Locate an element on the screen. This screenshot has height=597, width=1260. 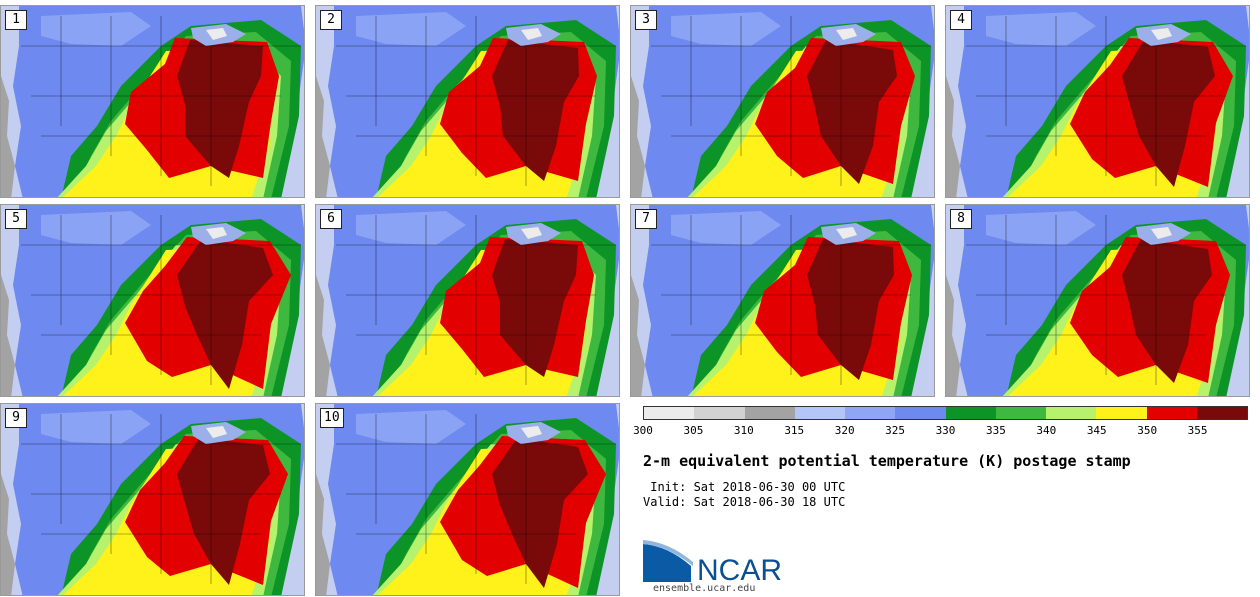
colorbar-ticks: 300 305 310 315 320 325 330 335 340 345 350 355 is located at coordinates (940, 432).